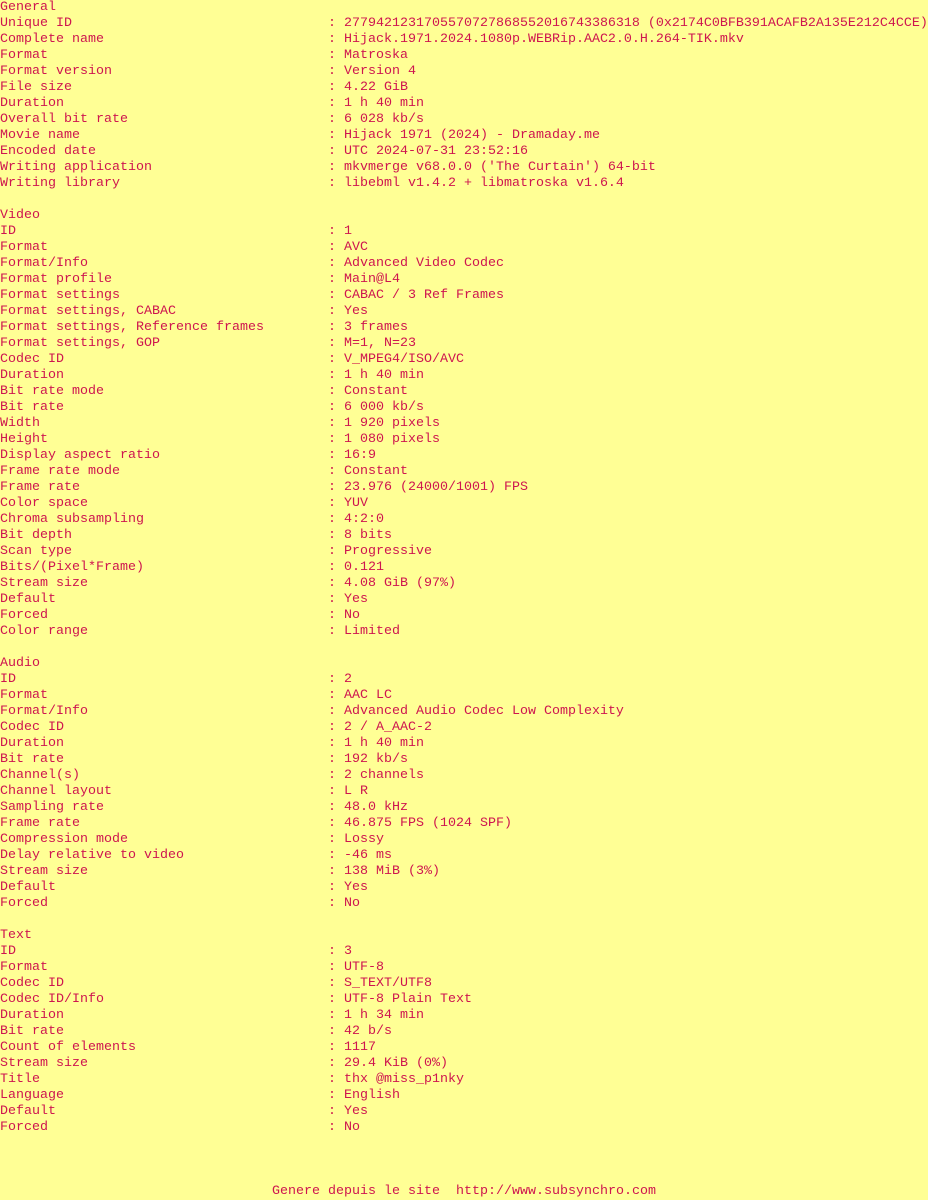 This screenshot has height=1200, width=928. I want to click on field-value: : M=1, N=23, so click(372, 343).